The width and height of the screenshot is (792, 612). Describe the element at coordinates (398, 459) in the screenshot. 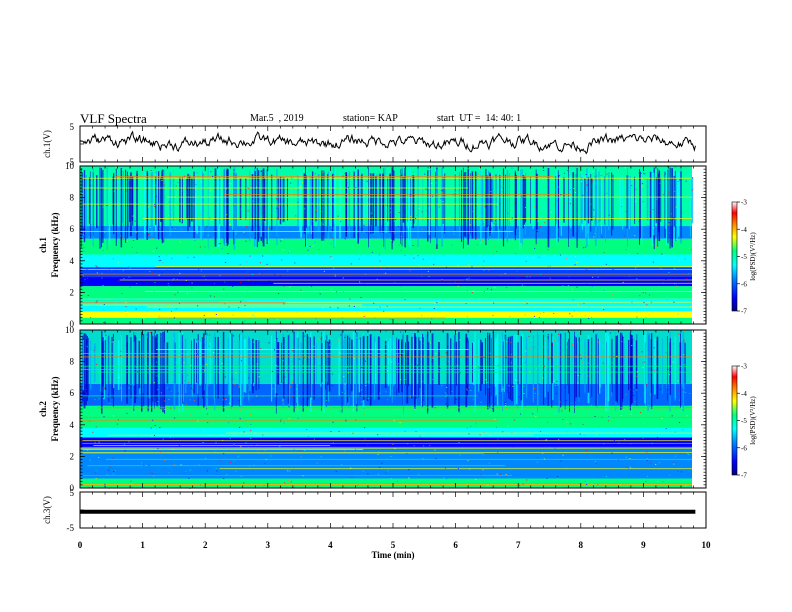

I see `tone-line` at that location.